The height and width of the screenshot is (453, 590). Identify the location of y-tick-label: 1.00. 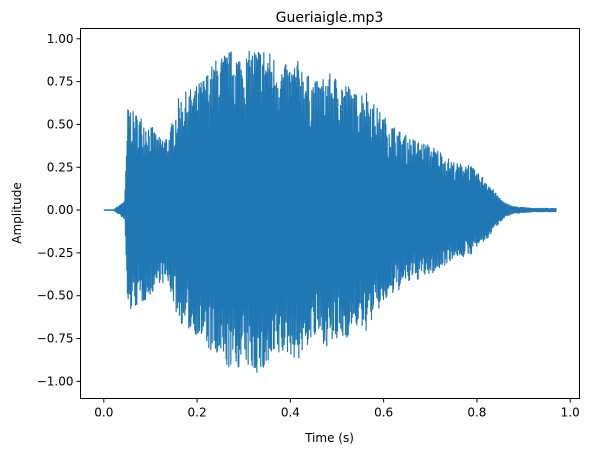
(60, 39).